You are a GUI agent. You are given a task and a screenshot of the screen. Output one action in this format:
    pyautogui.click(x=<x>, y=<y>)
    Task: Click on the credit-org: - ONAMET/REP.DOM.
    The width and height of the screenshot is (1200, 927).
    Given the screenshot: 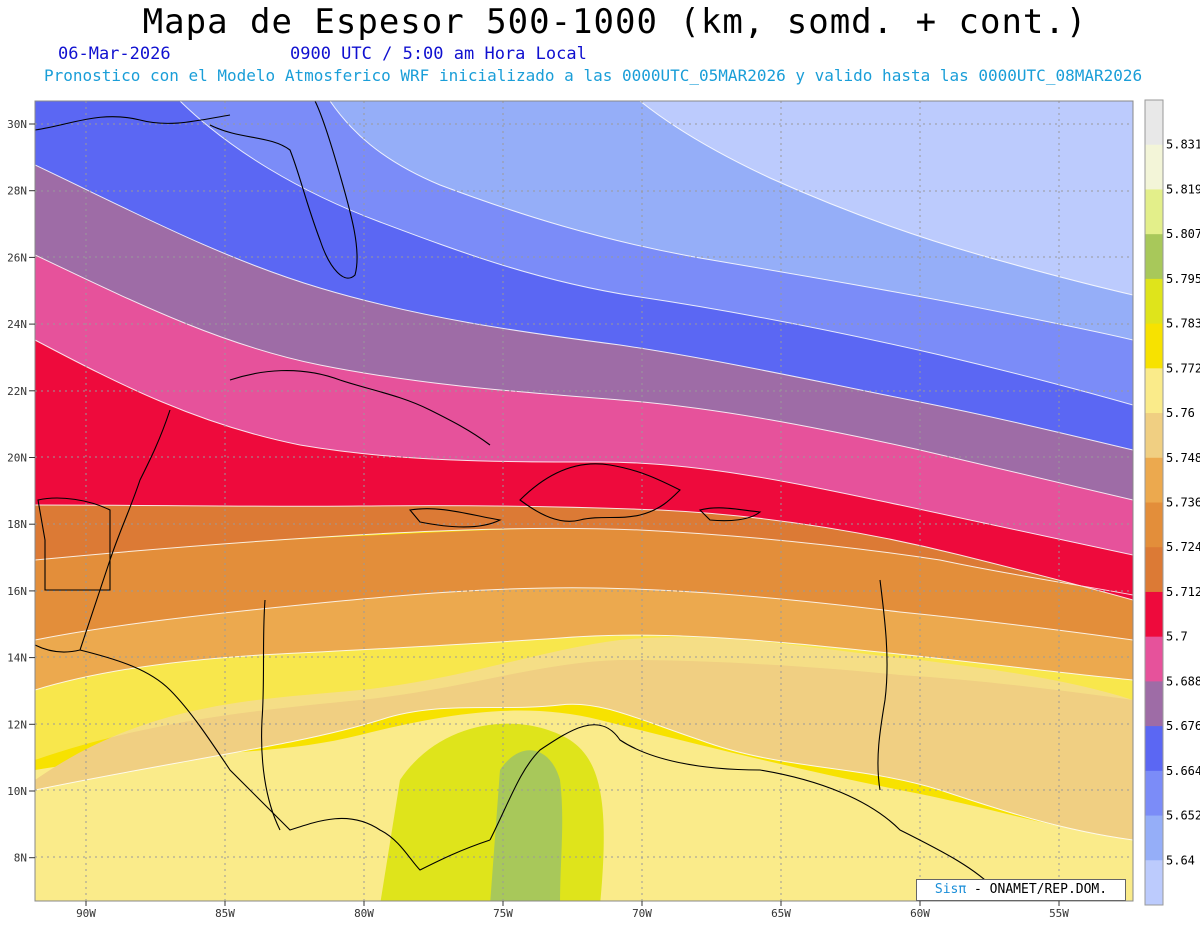 What is the action you would take?
    pyautogui.click(x=1037, y=889)
    